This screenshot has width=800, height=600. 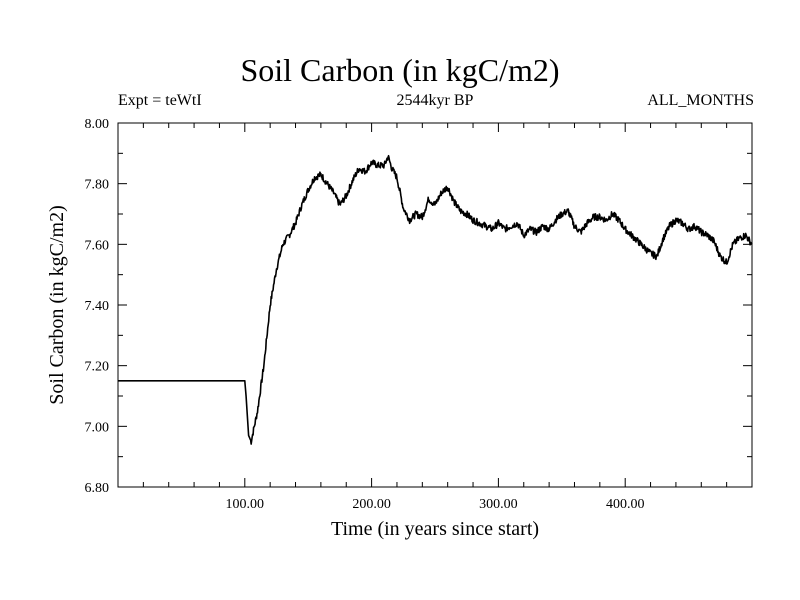 I want to click on y-tick-label: 7.80, so click(x=97, y=185).